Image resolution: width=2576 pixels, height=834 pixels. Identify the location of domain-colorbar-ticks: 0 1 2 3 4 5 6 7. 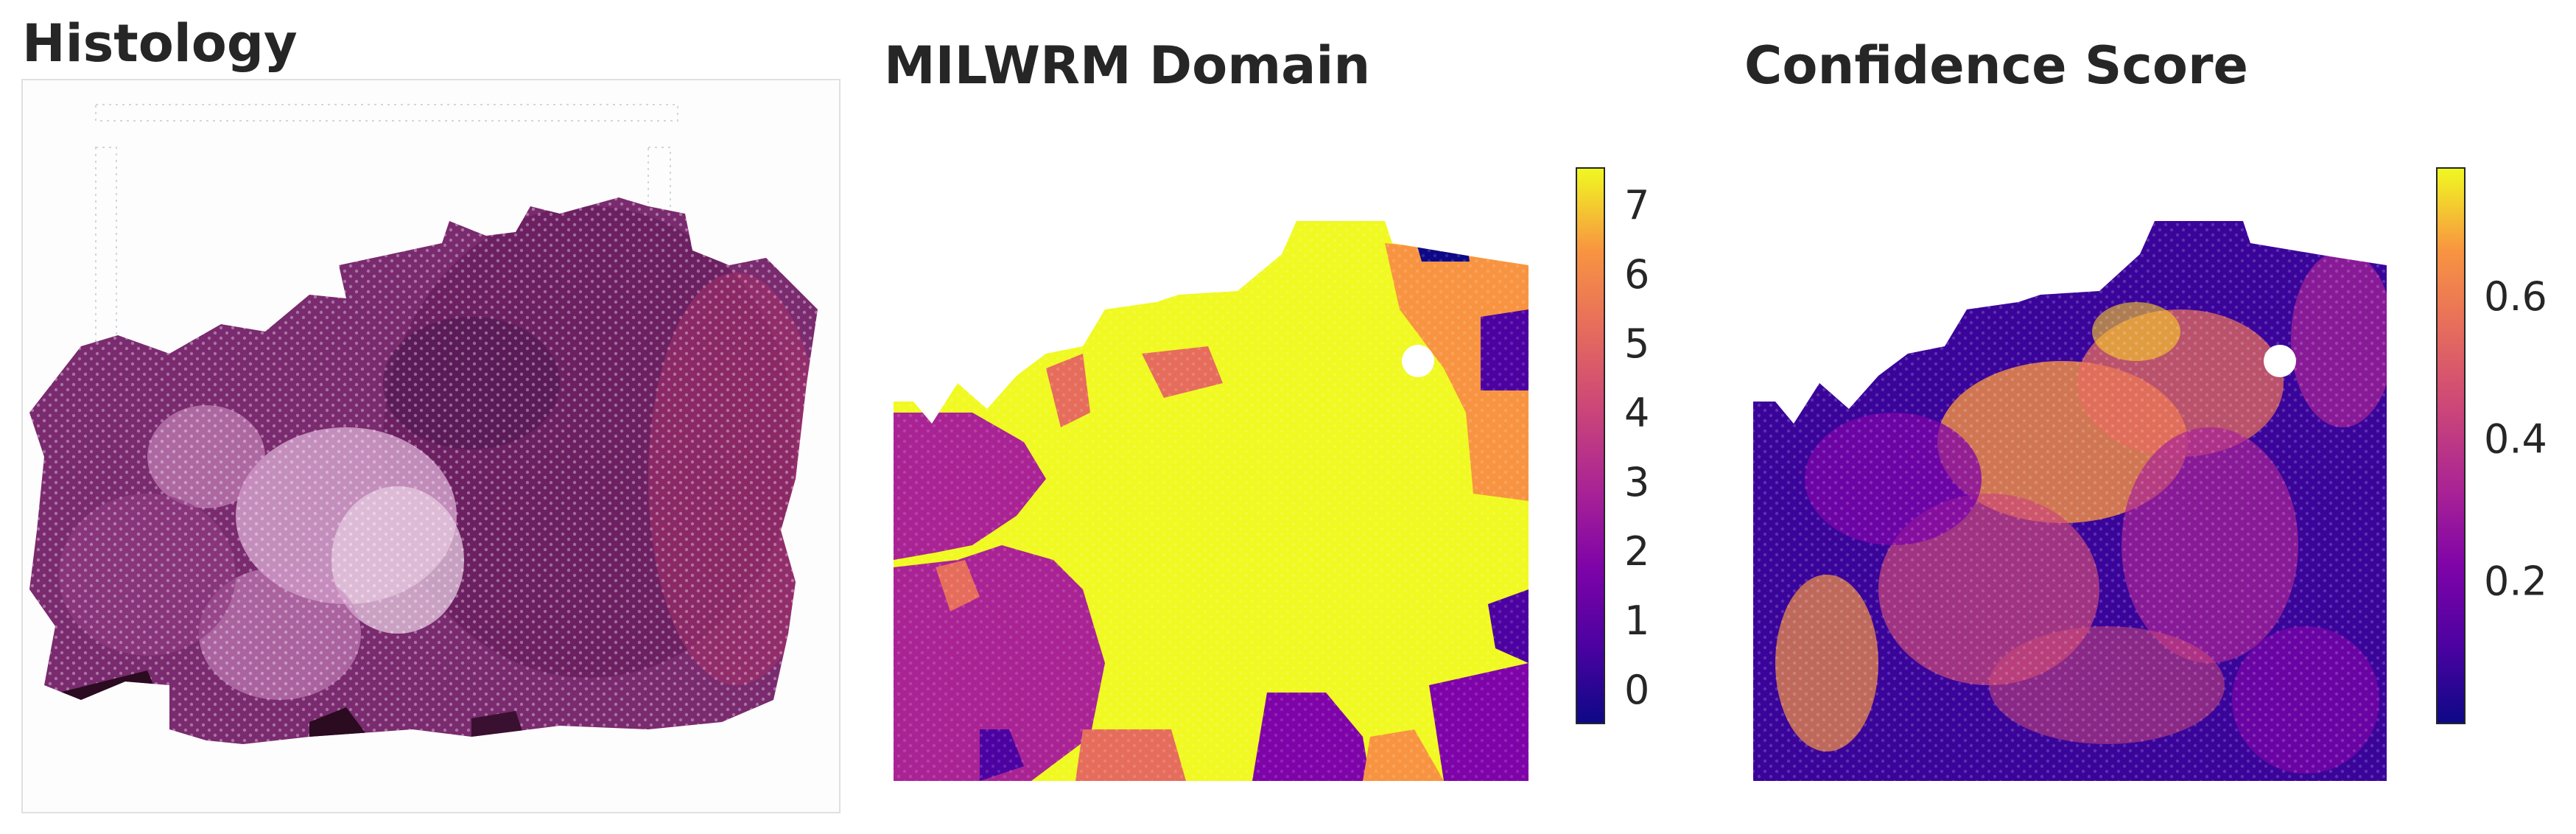
(1636, 447).